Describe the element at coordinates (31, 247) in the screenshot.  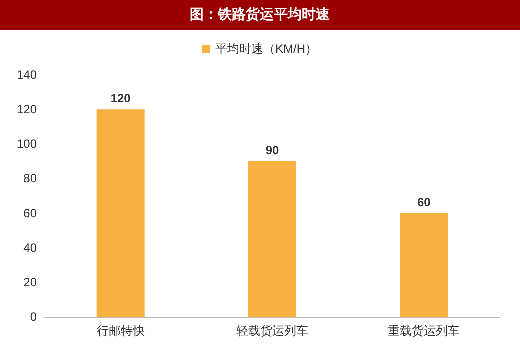
I see `y-tick-label: 40` at that location.